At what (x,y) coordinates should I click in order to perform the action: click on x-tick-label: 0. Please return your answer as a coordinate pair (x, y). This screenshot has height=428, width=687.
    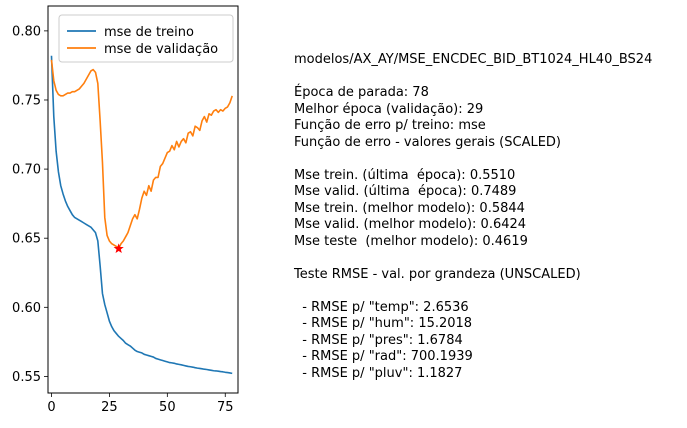
    Looking at the image, I should click on (51, 407).